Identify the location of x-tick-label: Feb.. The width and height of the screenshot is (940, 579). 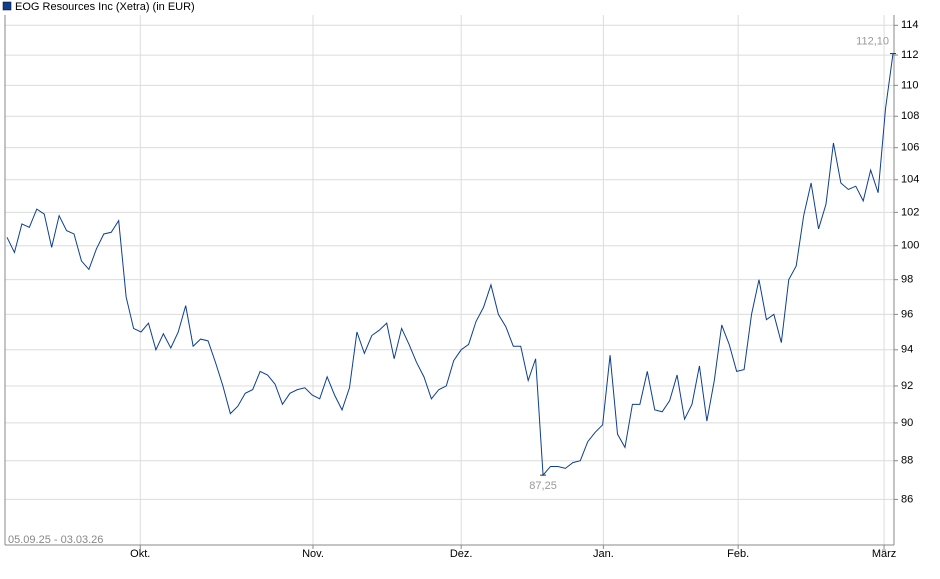
(738, 554).